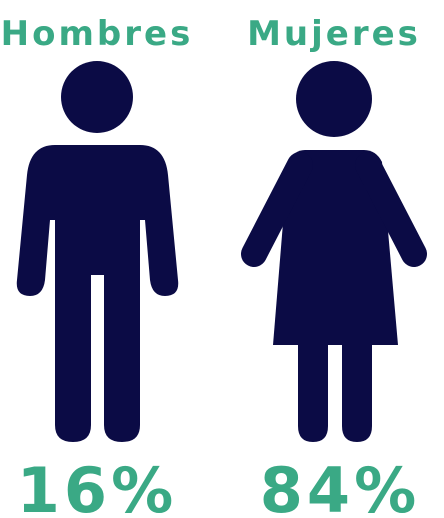 The width and height of the screenshot is (444, 518). I want to click on group-label: Mujeres, so click(334, 34).